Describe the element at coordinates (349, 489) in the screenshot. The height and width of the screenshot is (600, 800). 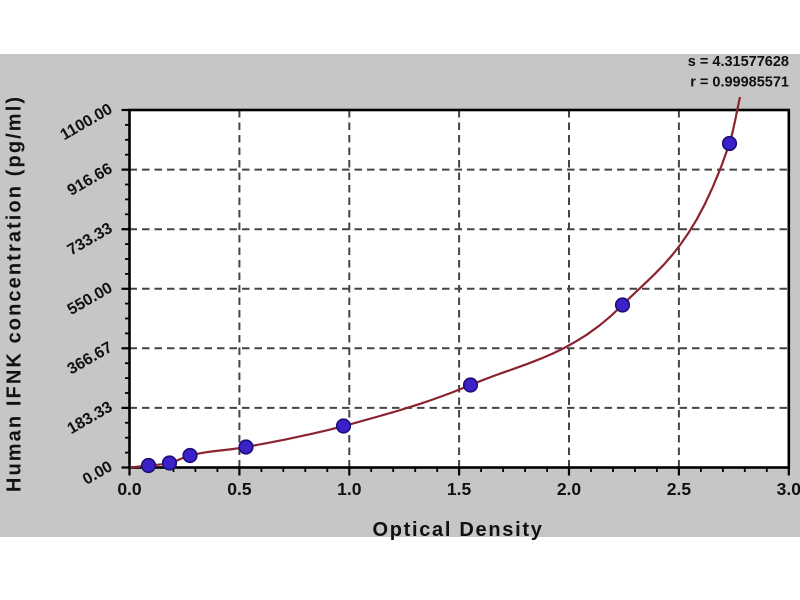
I see `svg-text: 1.0` at that location.